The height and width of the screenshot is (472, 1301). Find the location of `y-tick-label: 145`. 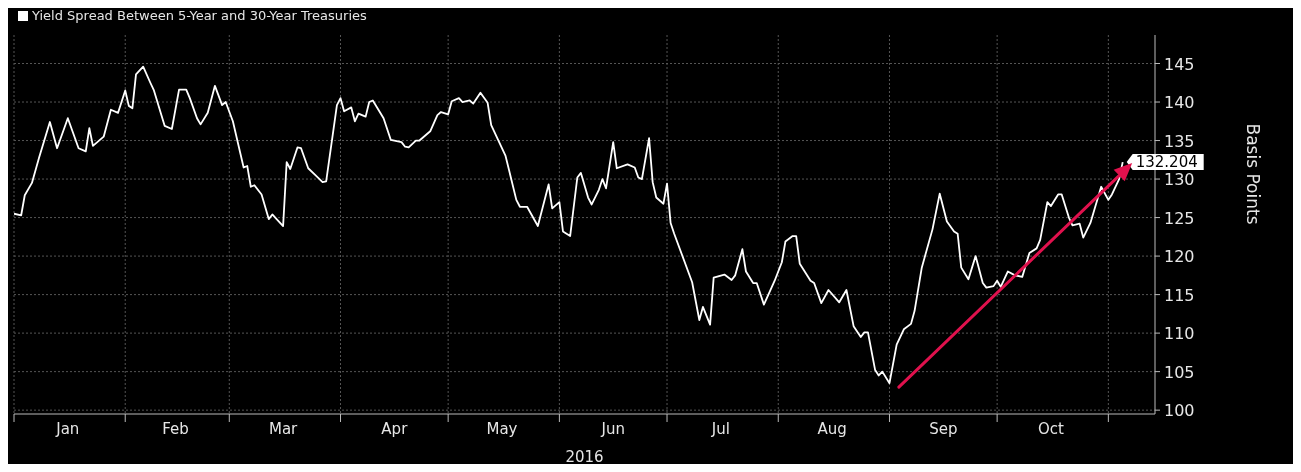

y-tick-label: 145 is located at coordinates (1179, 64).